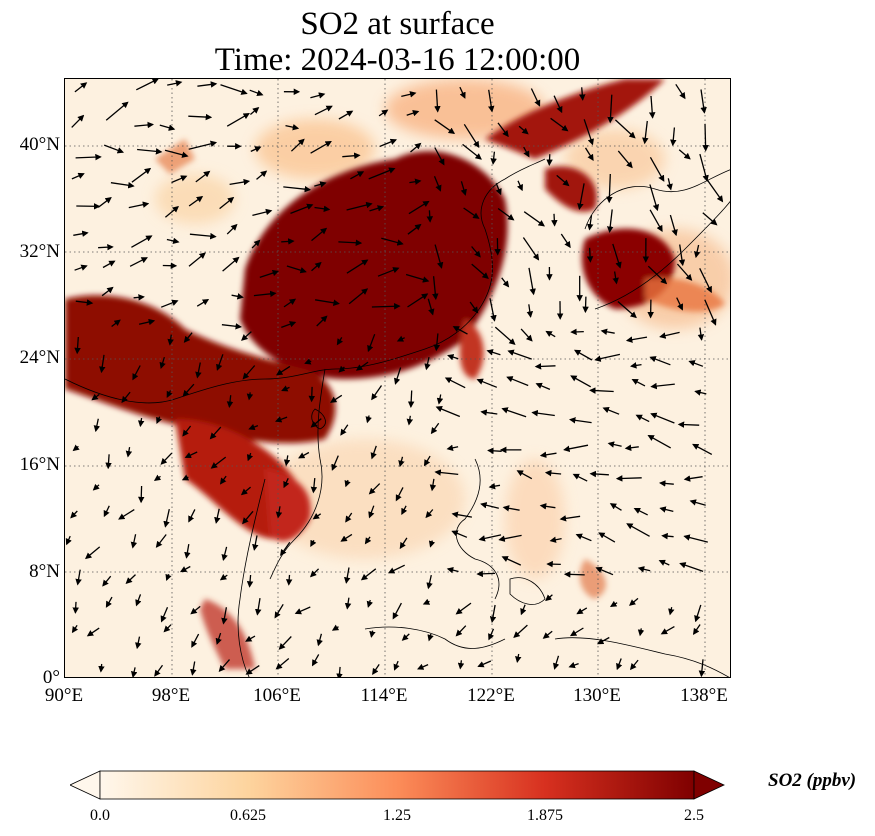 The width and height of the screenshot is (875, 836). I want to click on x-tick-label: 138°E, so click(704, 695).